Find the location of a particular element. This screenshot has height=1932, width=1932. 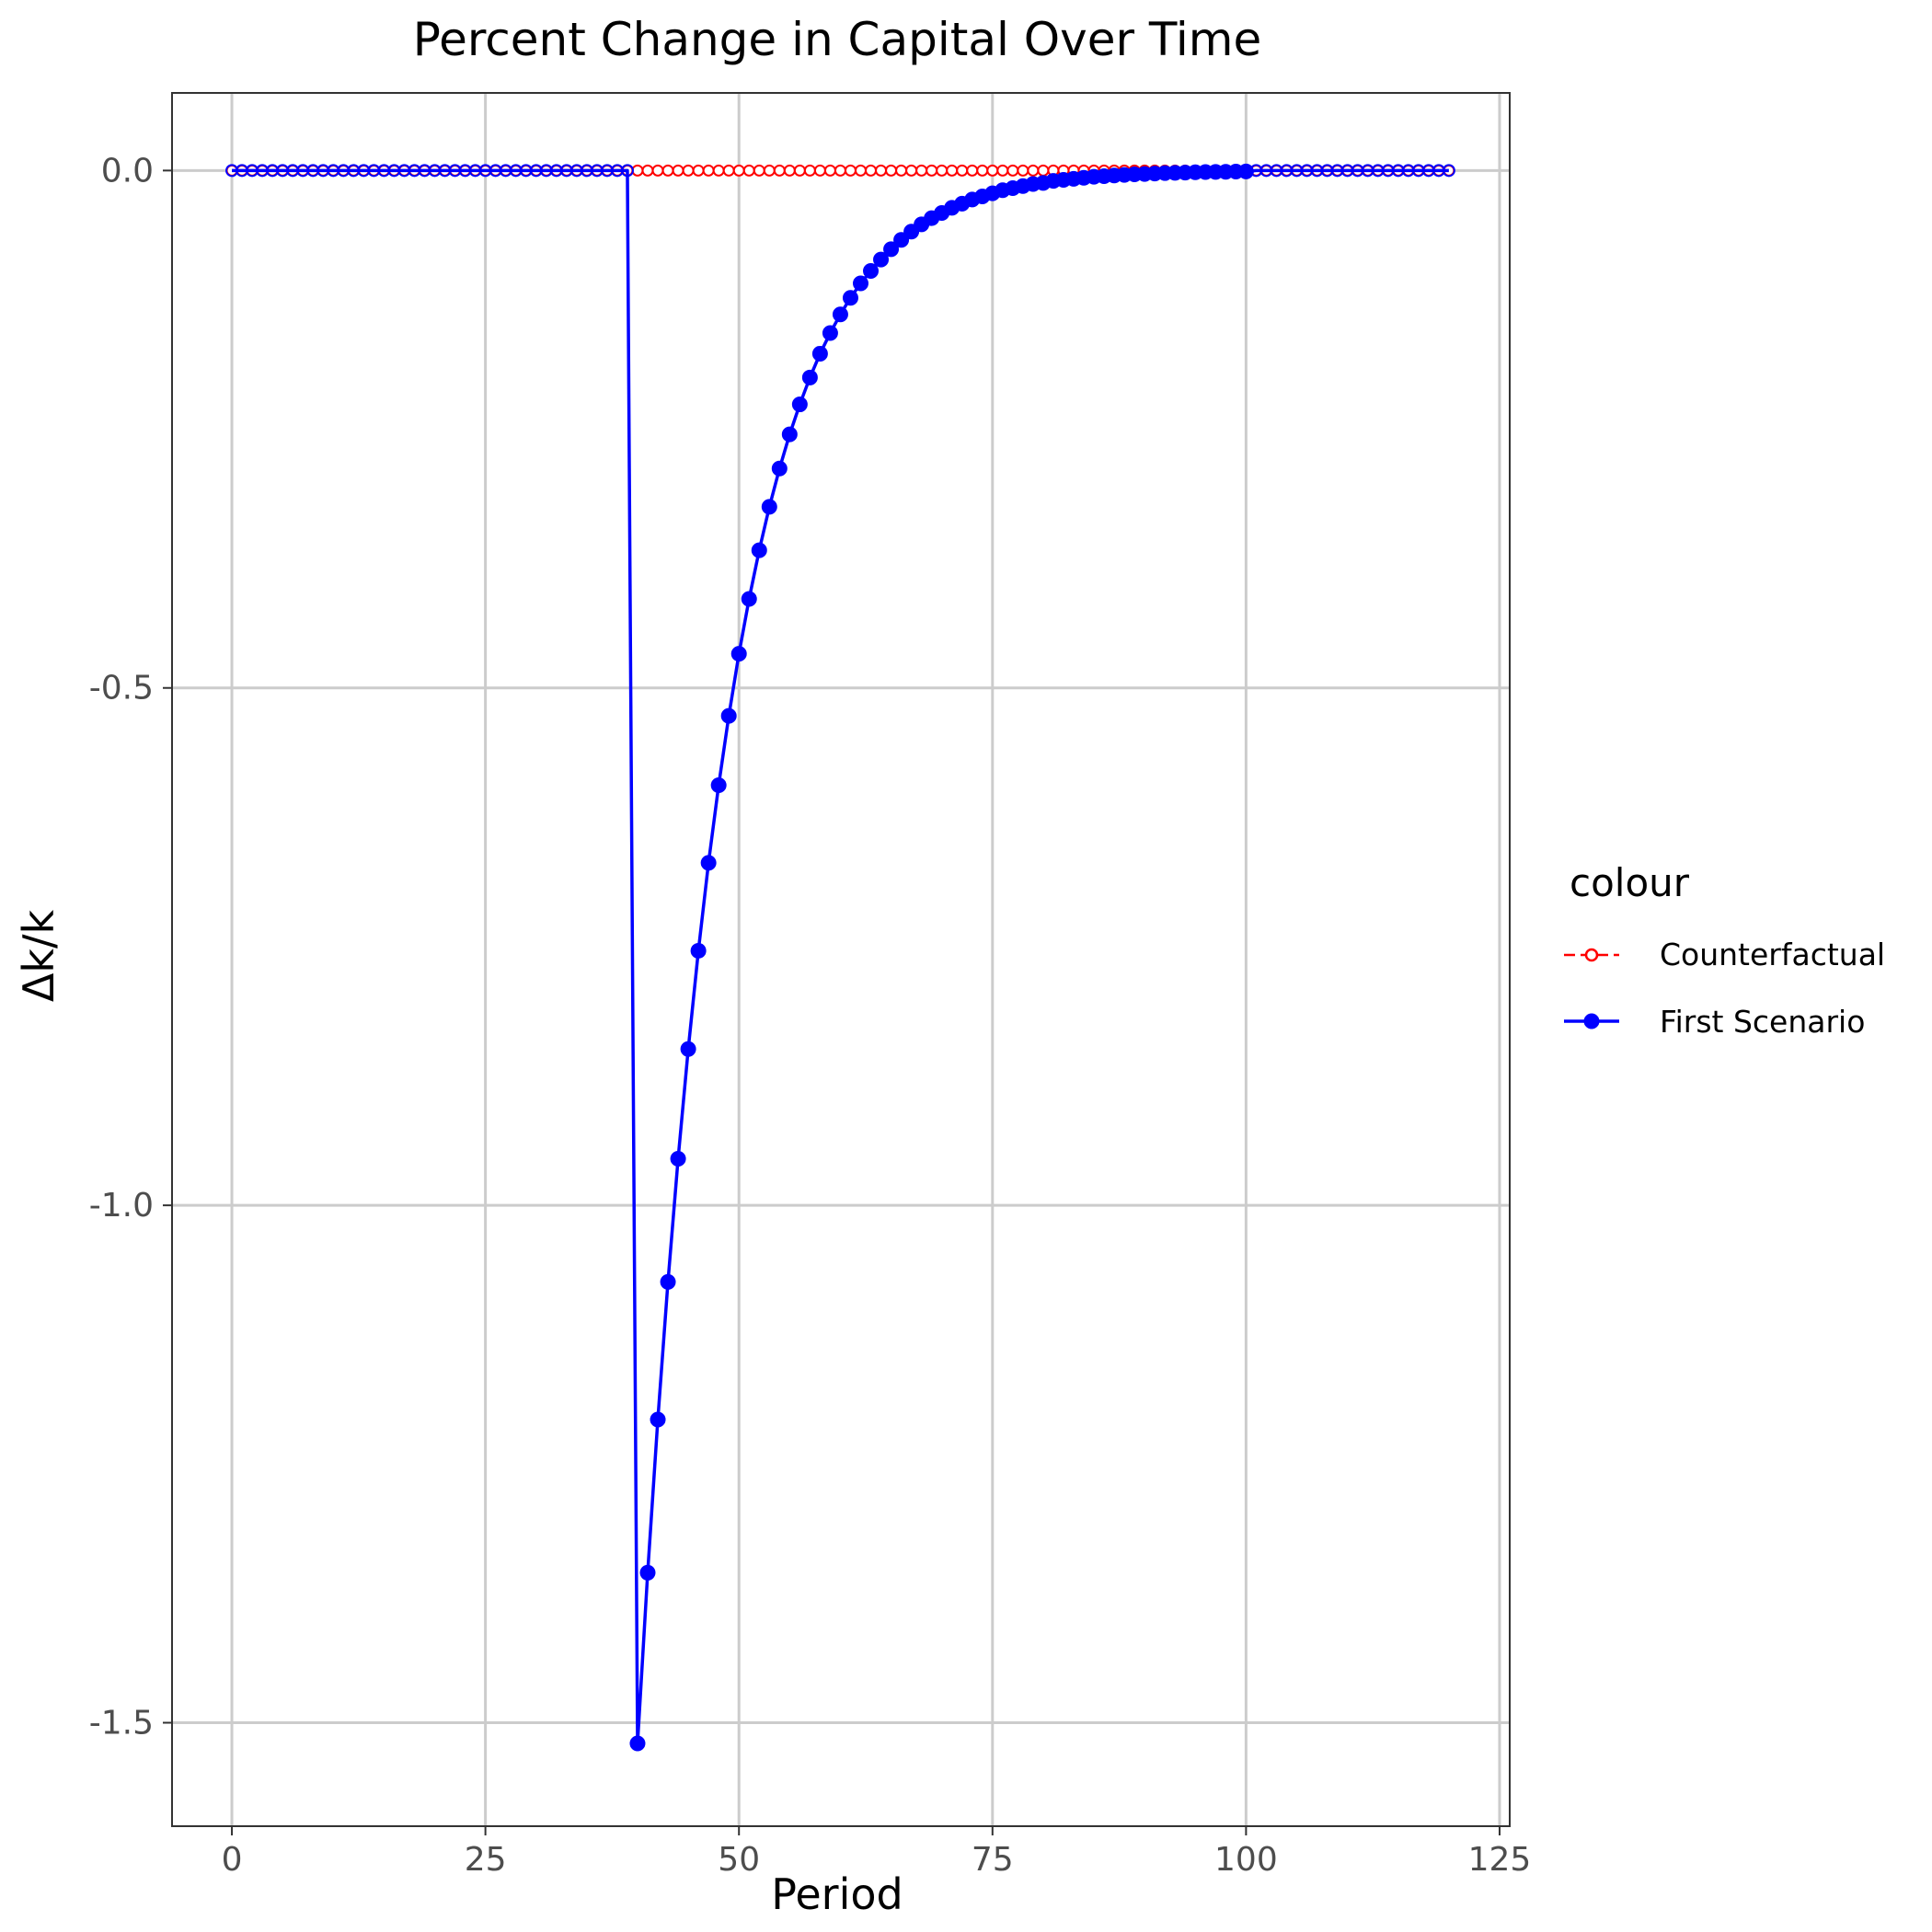

chart-title: Percent Change in Capital Over Time is located at coordinates (837, 39).